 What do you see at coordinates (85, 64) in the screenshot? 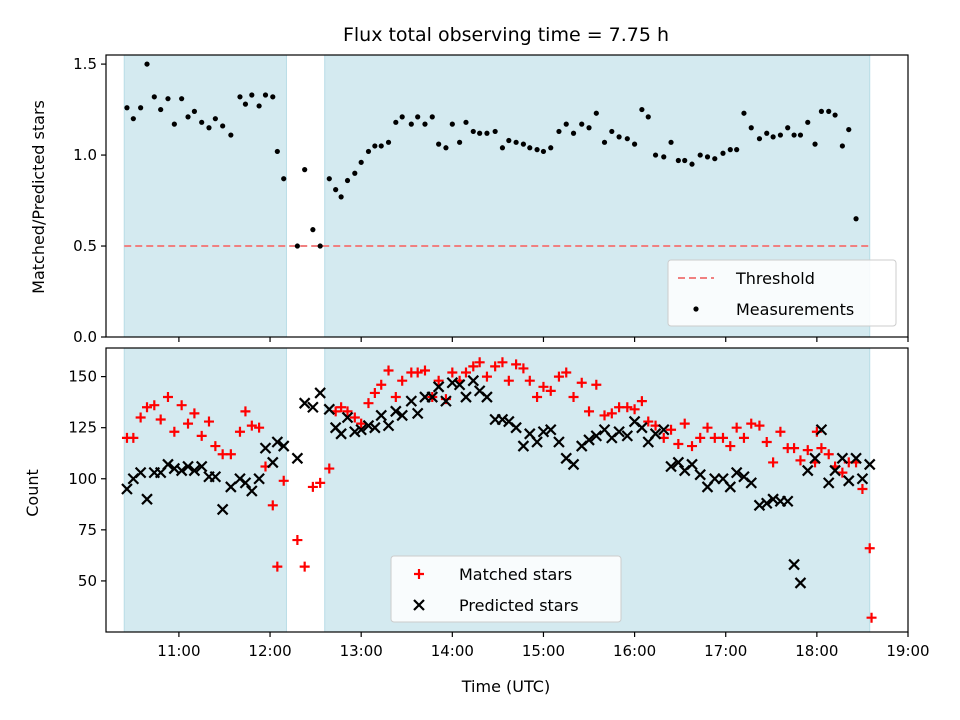
I see `y-tick-label: 1.5` at bounding box center [85, 64].